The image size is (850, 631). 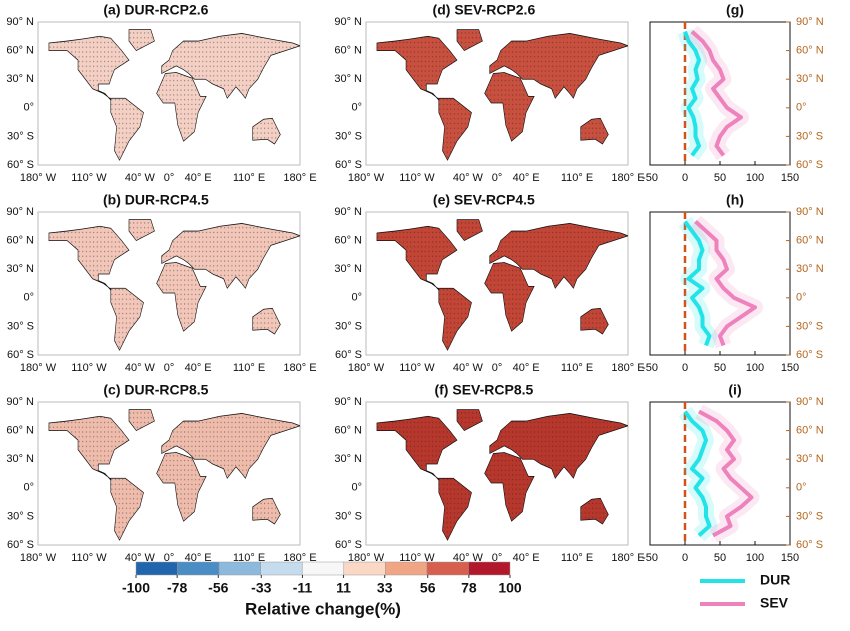 What do you see at coordinates (735, 10) in the screenshot?
I see `profile-title: (g)` at bounding box center [735, 10].